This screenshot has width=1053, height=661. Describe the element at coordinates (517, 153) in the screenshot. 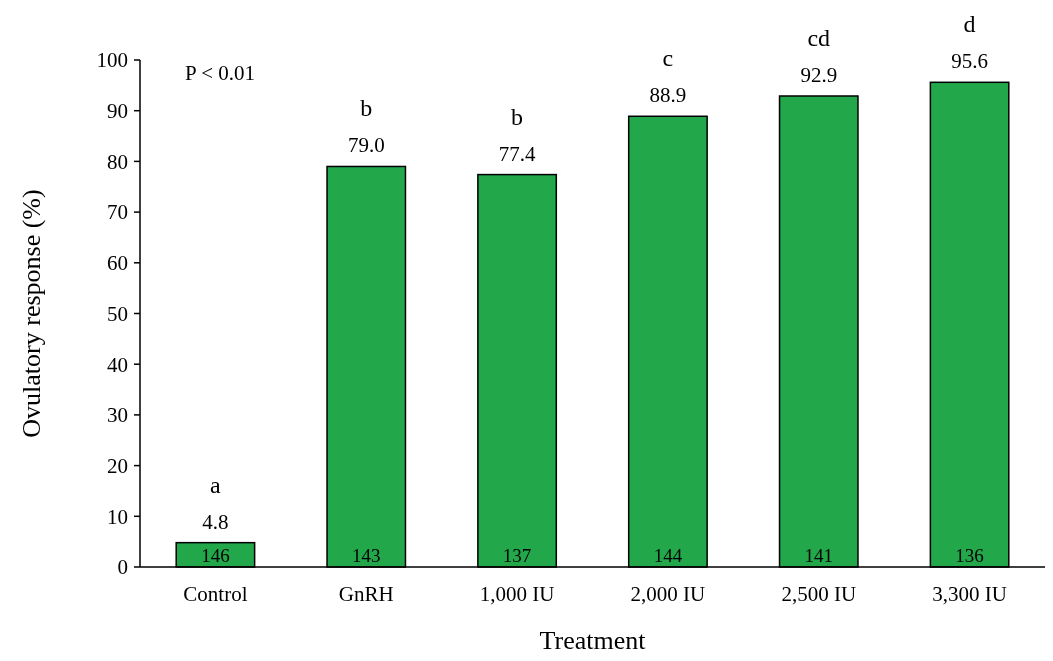

I see `data-label: 77.4` at that location.